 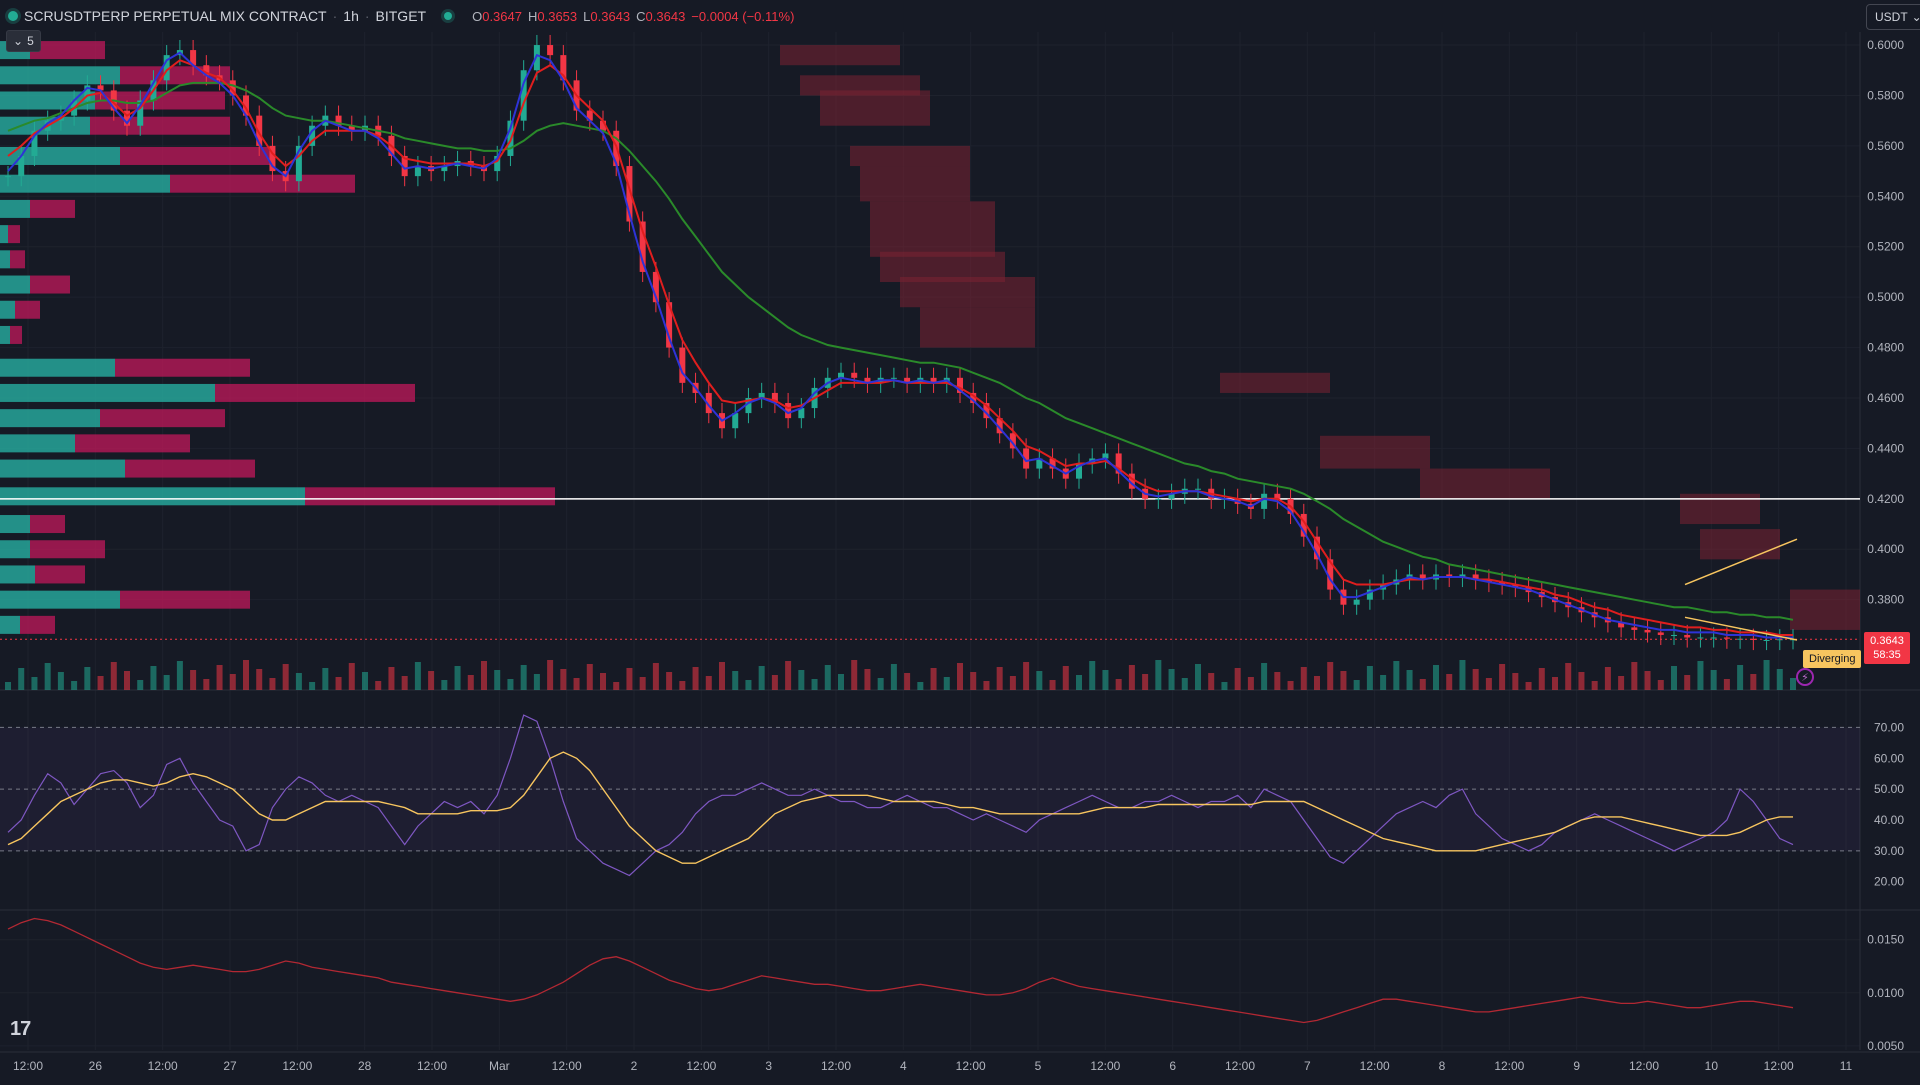 What do you see at coordinates (20, 1029) in the screenshot?
I see `tradingview-logo: 17` at bounding box center [20, 1029].